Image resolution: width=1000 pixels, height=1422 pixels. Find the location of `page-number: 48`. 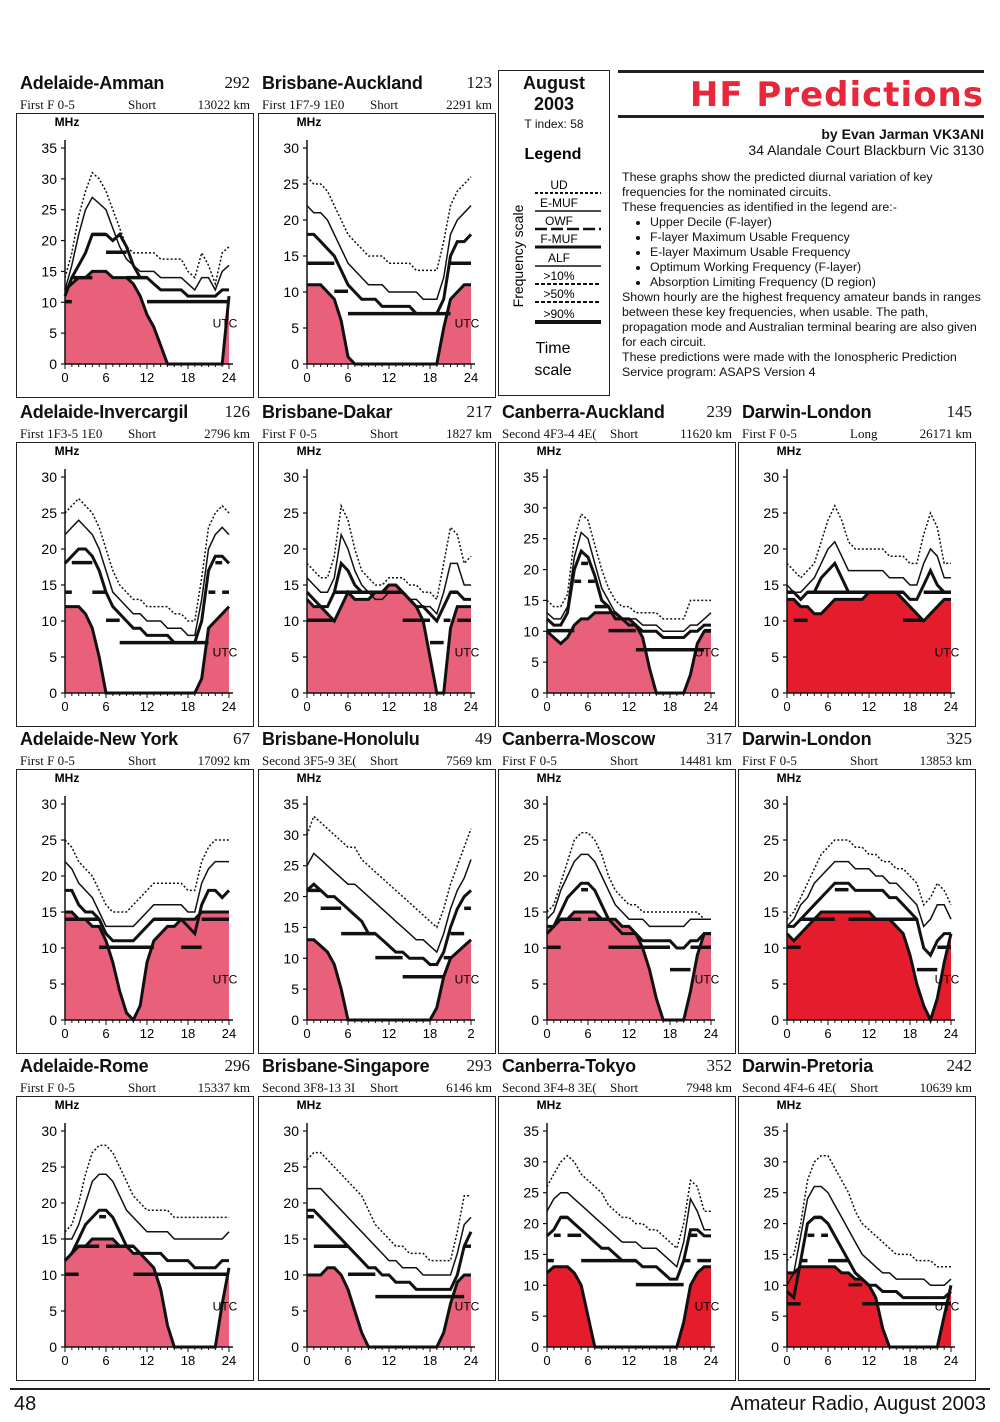

page-number: 48 is located at coordinates (25, 1404).